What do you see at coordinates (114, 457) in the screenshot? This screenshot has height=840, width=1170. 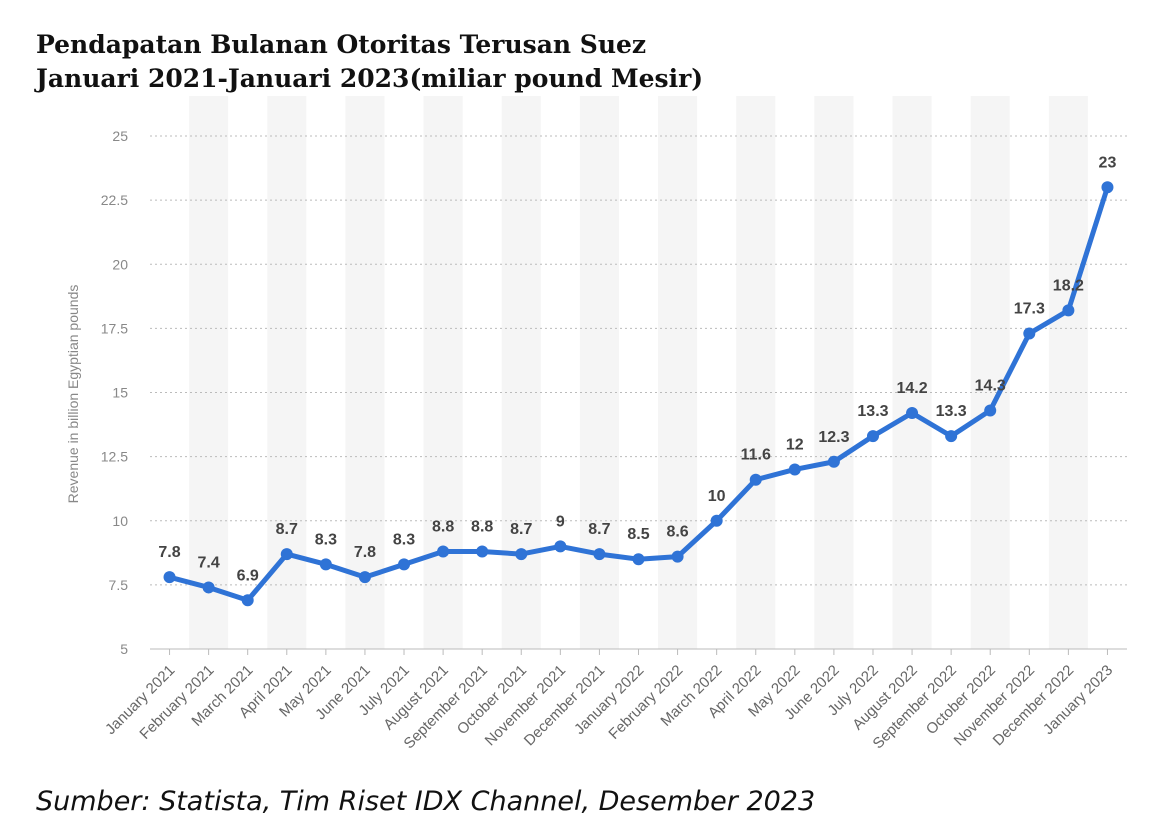 I see `y-tick-label: 12.5` at bounding box center [114, 457].